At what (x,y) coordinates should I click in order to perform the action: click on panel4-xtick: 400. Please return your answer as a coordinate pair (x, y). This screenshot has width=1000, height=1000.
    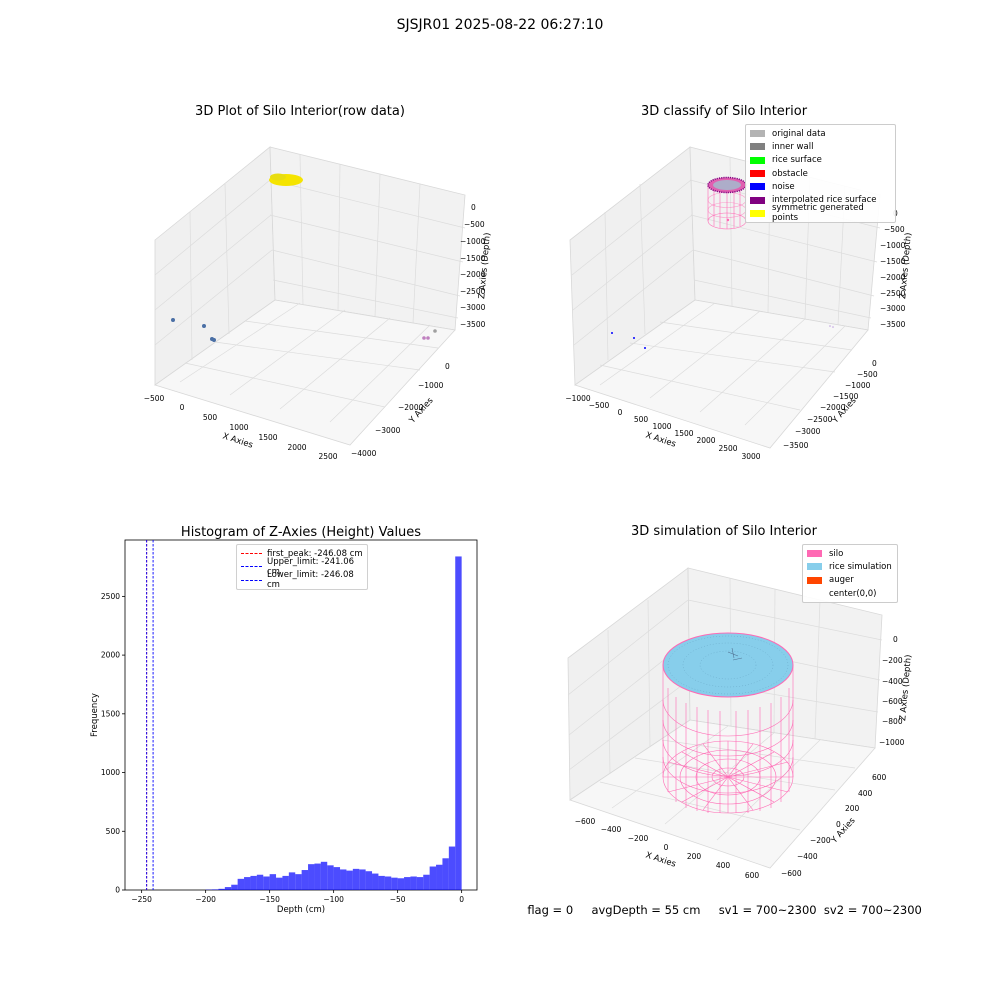
    Looking at the image, I should click on (723, 865).